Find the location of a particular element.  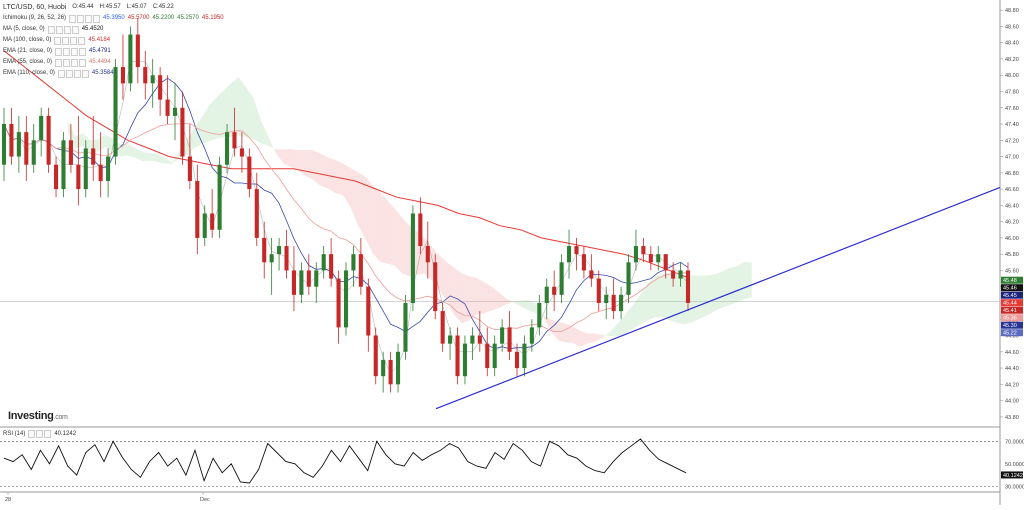

price-badge-label: 45.44 is located at coordinates (1010, 304).